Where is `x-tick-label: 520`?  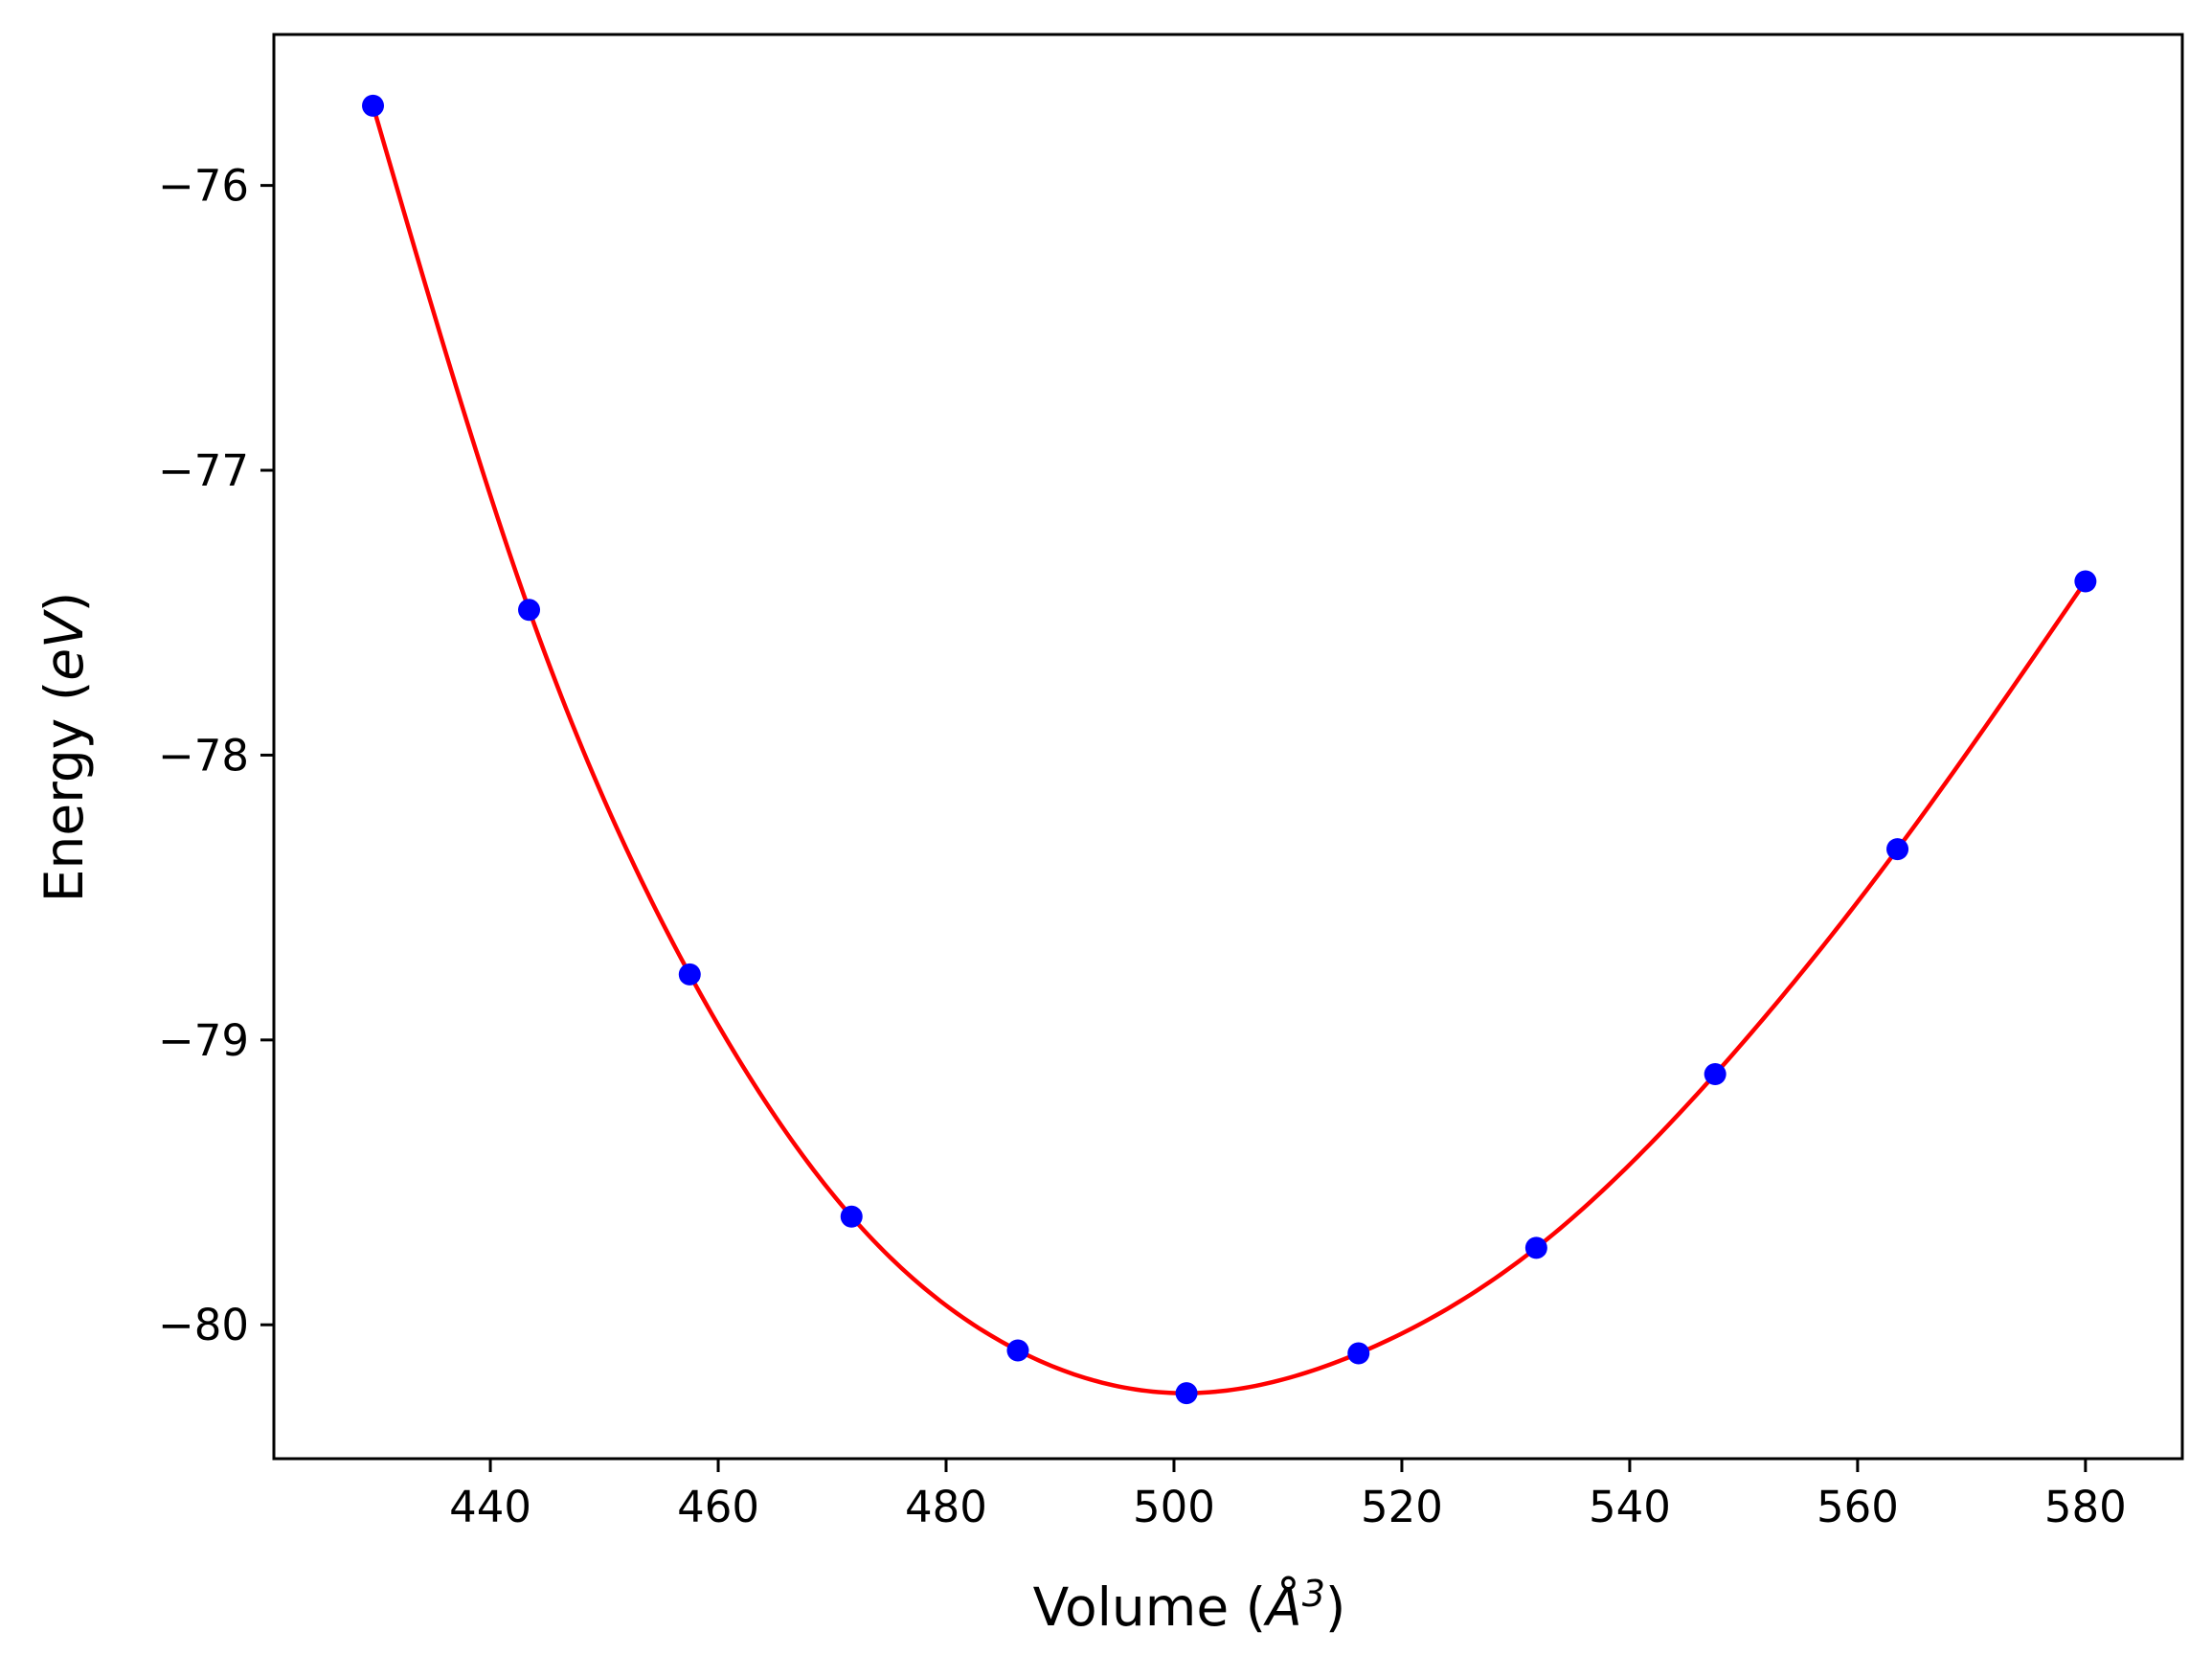
x-tick-label: 520 is located at coordinates (1402, 1507).